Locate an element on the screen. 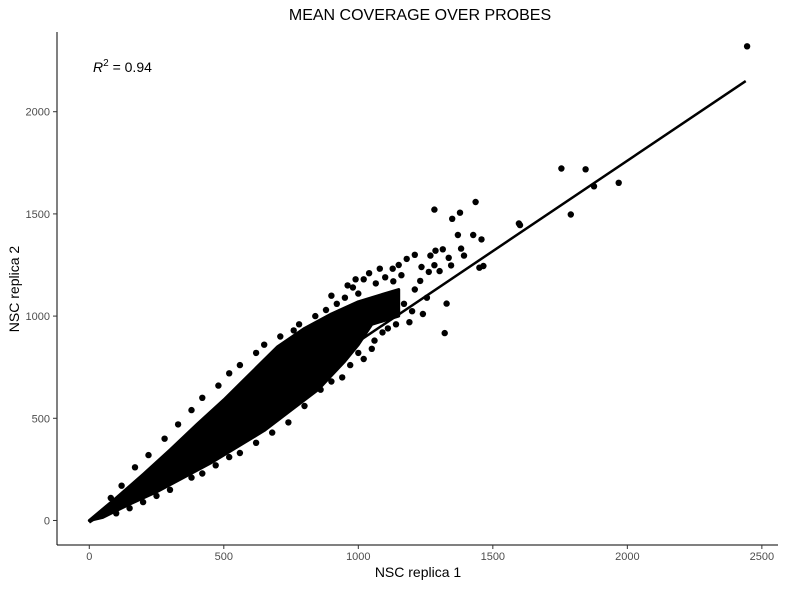 Image resolution: width=788 pixels, height=592 pixels. x-tick-label: 0 is located at coordinates (89, 557).